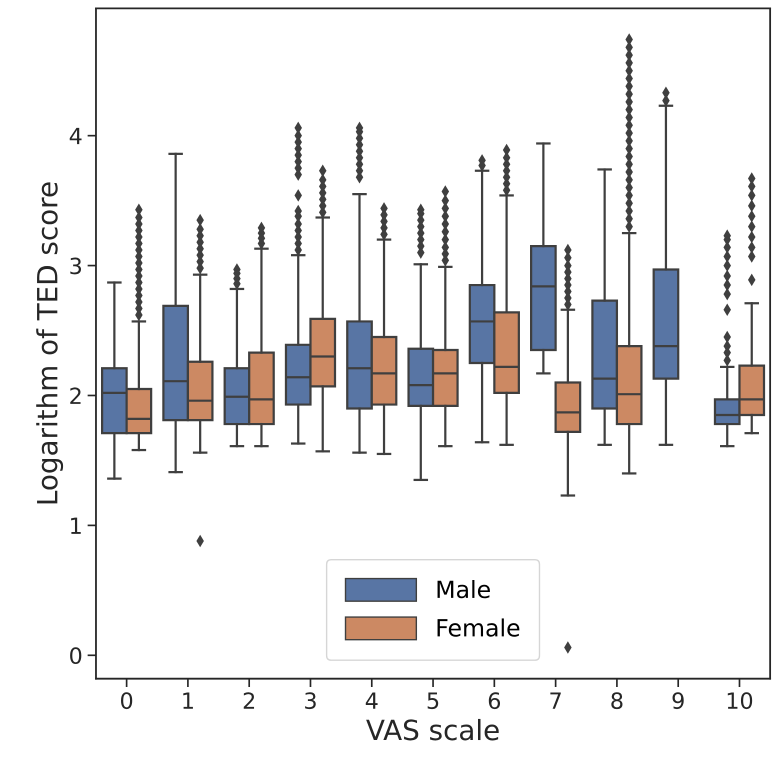  What do you see at coordinates (76, 655) in the screenshot?
I see `y-tick-label: 0` at bounding box center [76, 655].